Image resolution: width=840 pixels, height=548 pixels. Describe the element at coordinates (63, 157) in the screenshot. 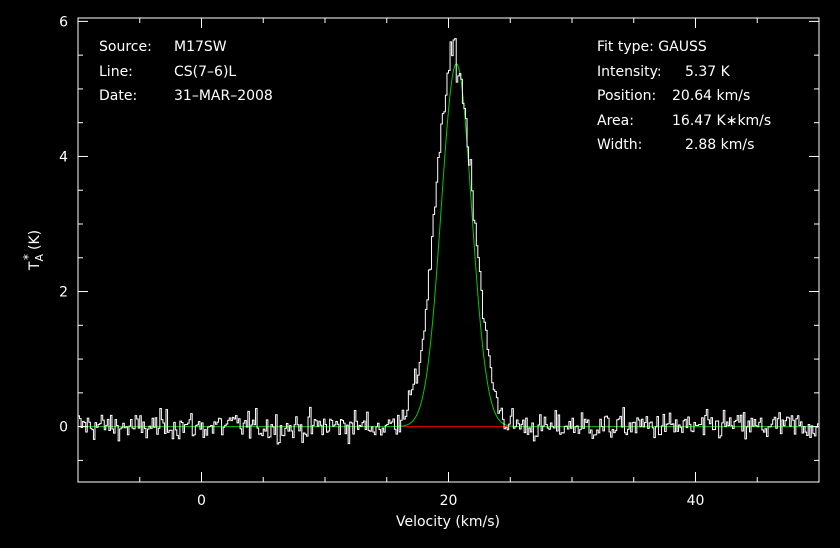

I see `y-tick-label: 4` at that location.